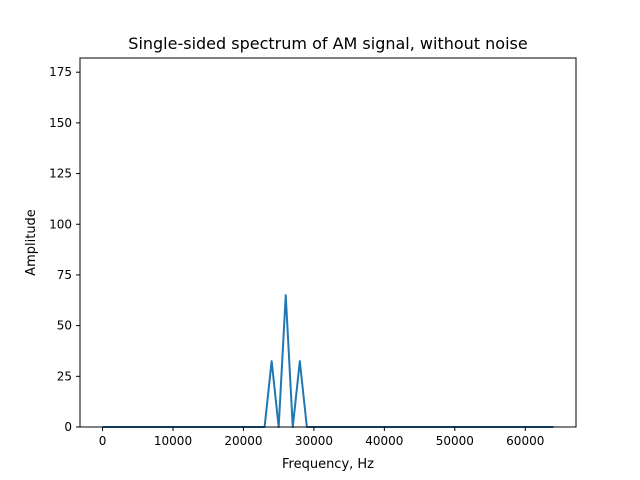 The width and height of the screenshot is (640, 480). I want to click on y-axis-ticks: 0 25 50 75 100 125 150 175, so click(64, 249).